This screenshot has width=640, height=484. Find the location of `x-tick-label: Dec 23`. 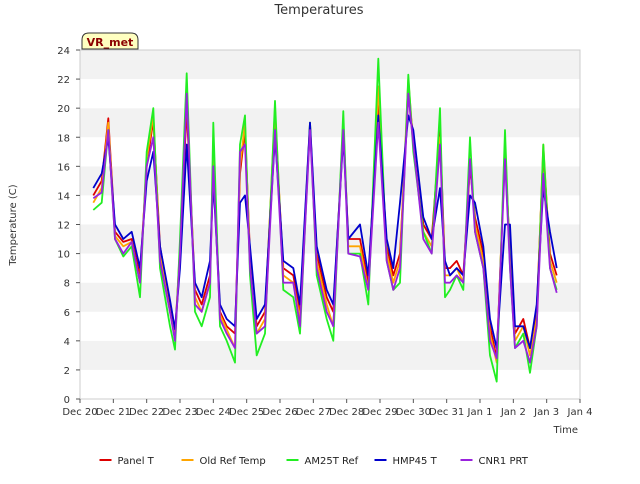

x-tick-label: Dec 23 is located at coordinates (179, 412).